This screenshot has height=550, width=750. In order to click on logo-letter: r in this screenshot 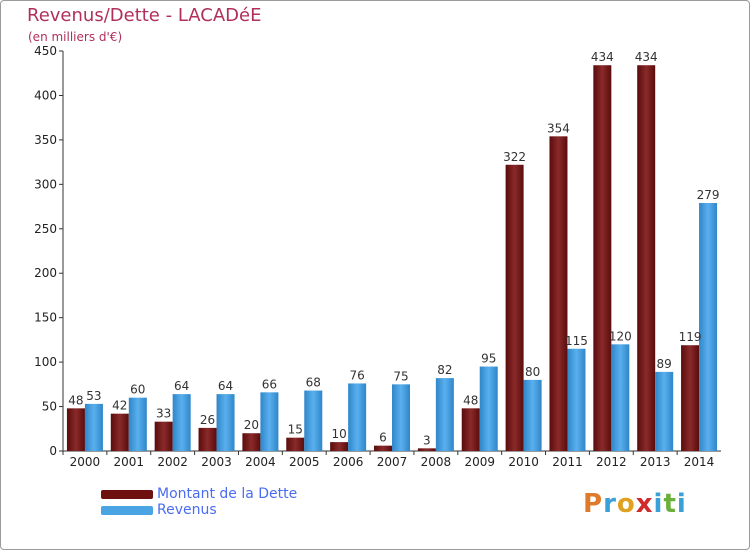, I will do `click(610, 504)`.